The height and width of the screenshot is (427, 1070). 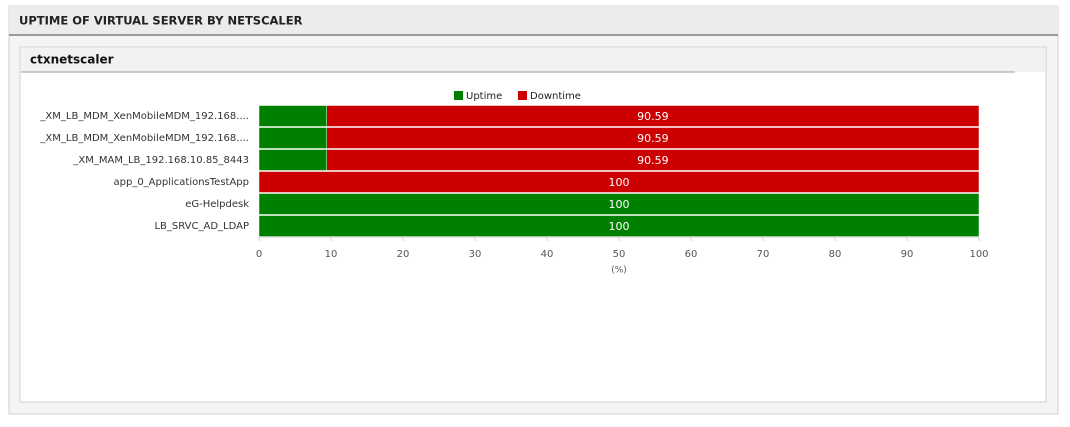 What do you see at coordinates (619, 254) in the screenshot?
I see `x-tick-label: 50` at bounding box center [619, 254].